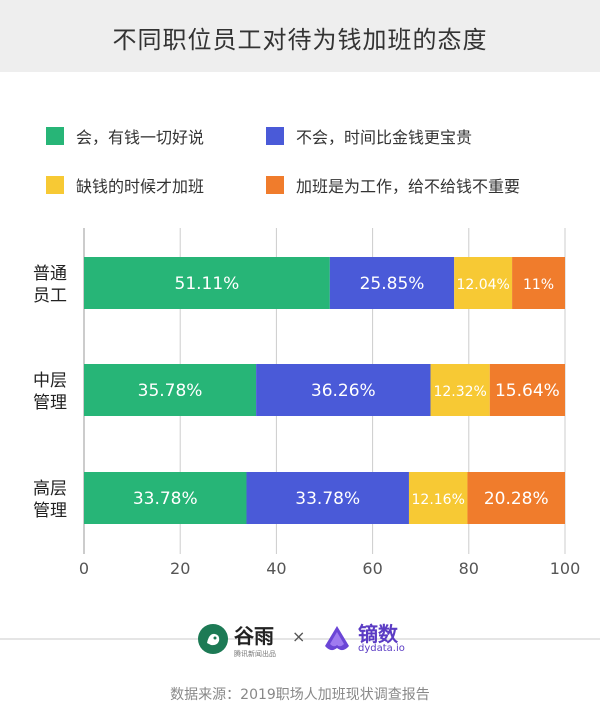 The width and height of the screenshot is (600, 712). I want to click on x-tick-label: 100, so click(565, 568).